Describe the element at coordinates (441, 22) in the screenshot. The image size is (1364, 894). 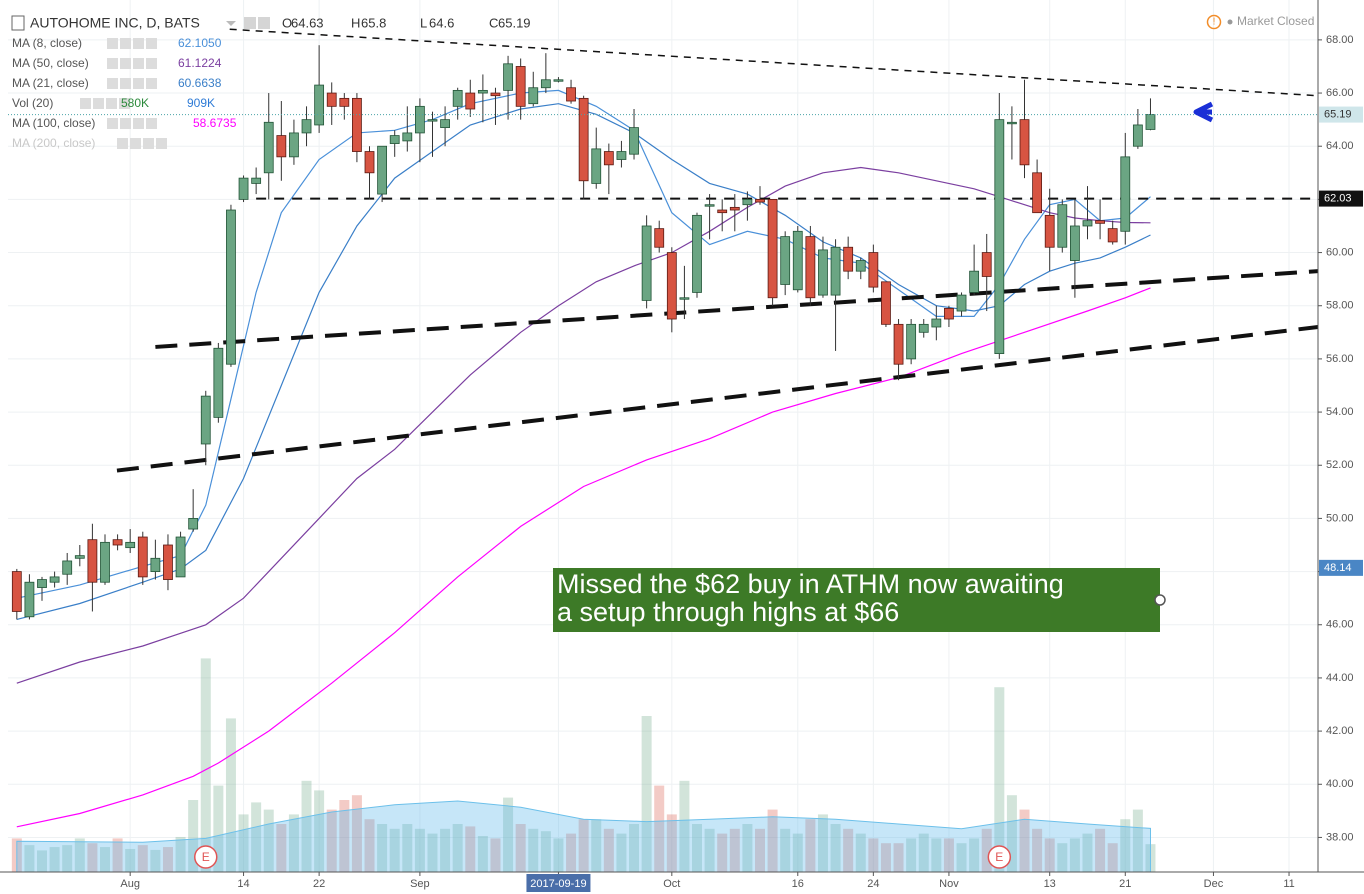
I see `ohlc-value: 64.6` at that location.